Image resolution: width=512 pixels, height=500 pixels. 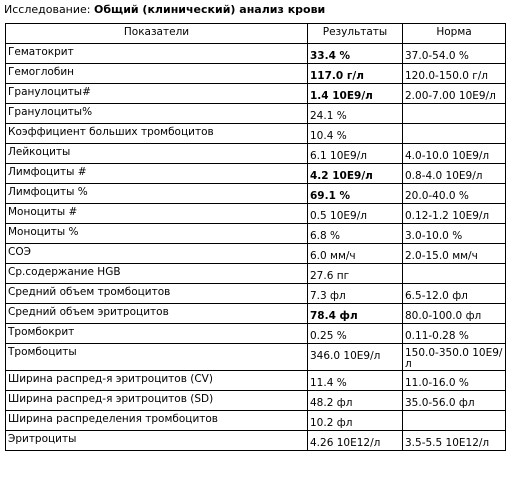 I want to click on result-value: 4.26 10E12/л, so click(x=355, y=440).